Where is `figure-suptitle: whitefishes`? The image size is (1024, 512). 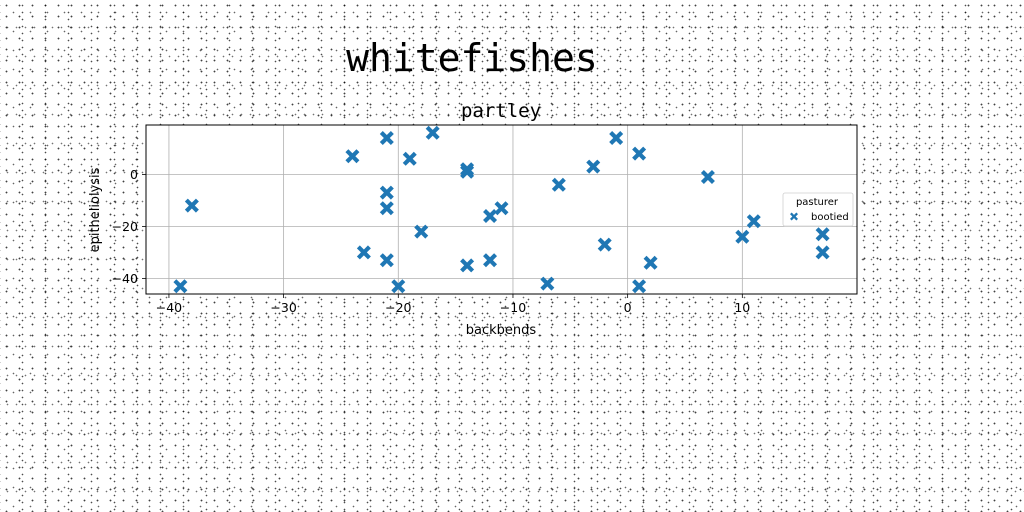
figure-suptitle: whitefishes is located at coordinates (472, 58).